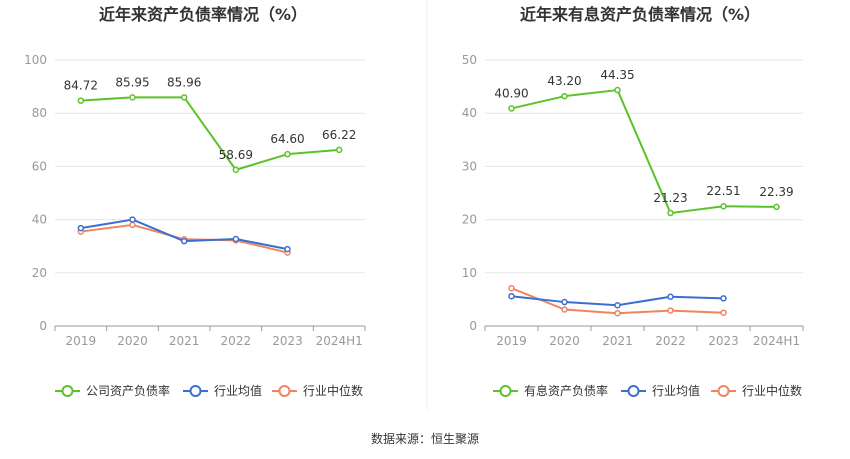  Describe the element at coordinates (723, 191) in the screenshot. I see `data-label: 22.51` at that location.